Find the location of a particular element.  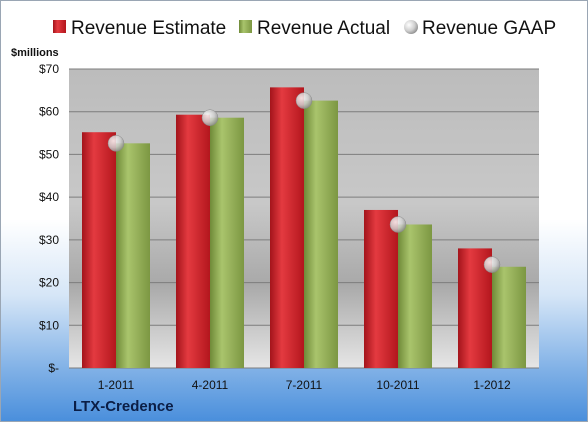

y-tick-label: $20 is located at coordinates (49, 283).